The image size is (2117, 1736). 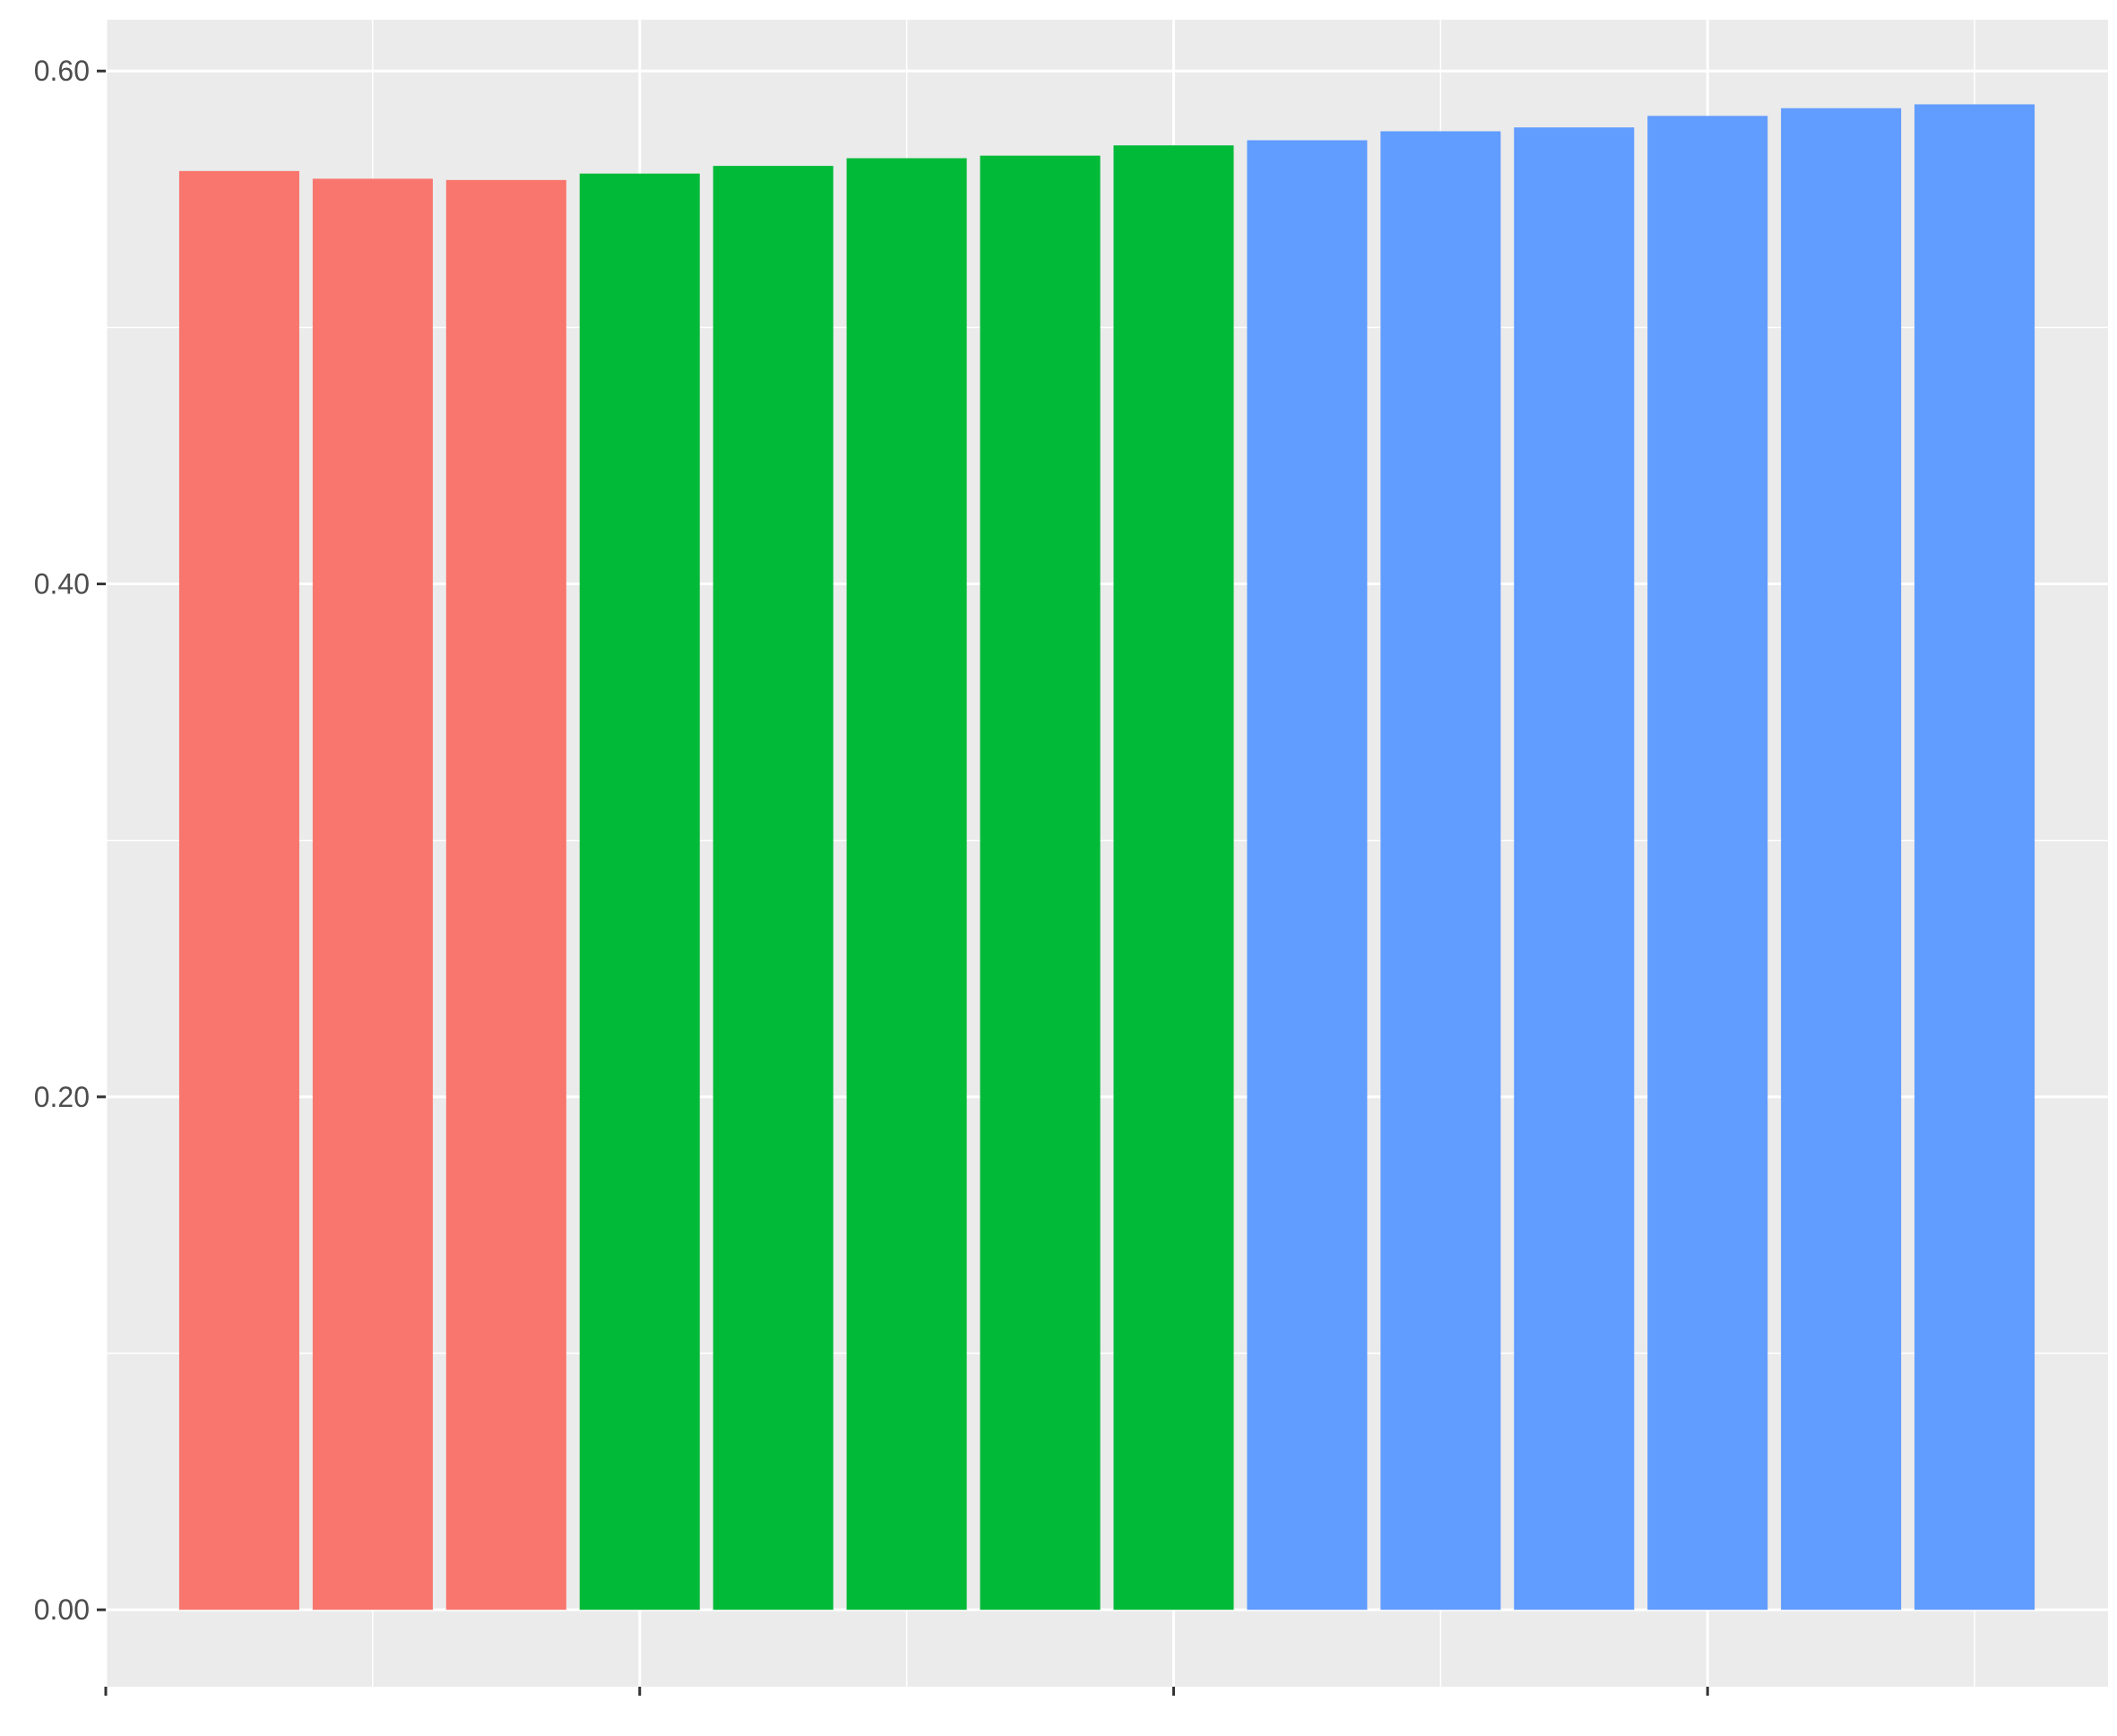 What do you see at coordinates (62, 1097) in the screenshot?
I see `y-tick-label: 0.20` at bounding box center [62, 1097].